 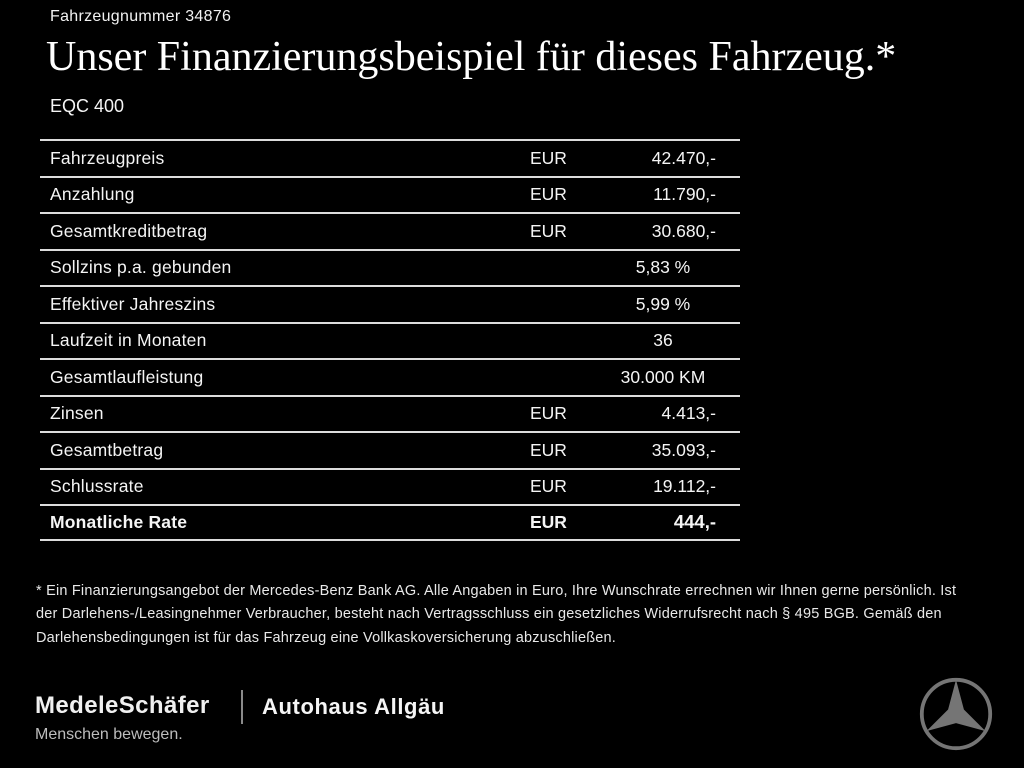 I want to click on row-value: 444,-, so click(x=694, y=522).